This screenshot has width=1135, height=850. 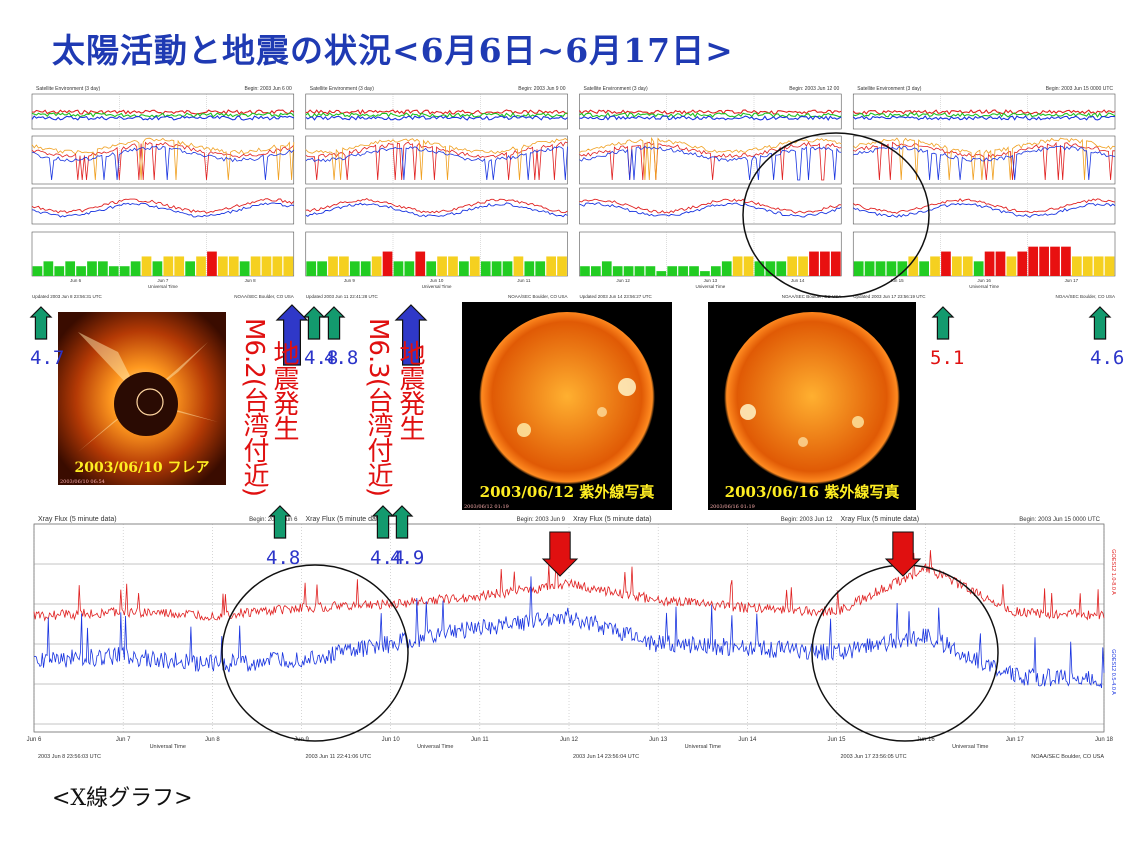 What do you see at coordinates (1059, 520) in the screenshot?
I see `begin-label: Begin: 2003 Jun 15 0000 UTC` at bounding box center [1059, 520].